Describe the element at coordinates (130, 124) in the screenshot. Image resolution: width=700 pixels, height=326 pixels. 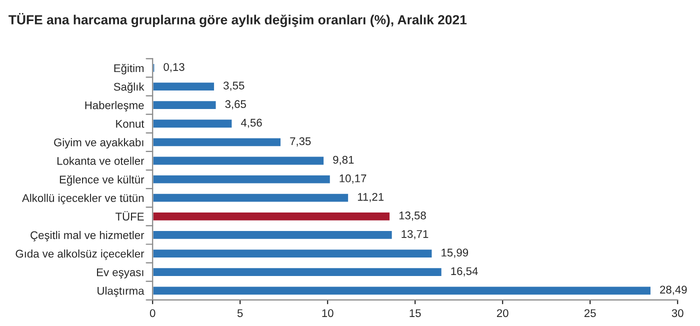
I see `y-tick-label: Konut` at that location.